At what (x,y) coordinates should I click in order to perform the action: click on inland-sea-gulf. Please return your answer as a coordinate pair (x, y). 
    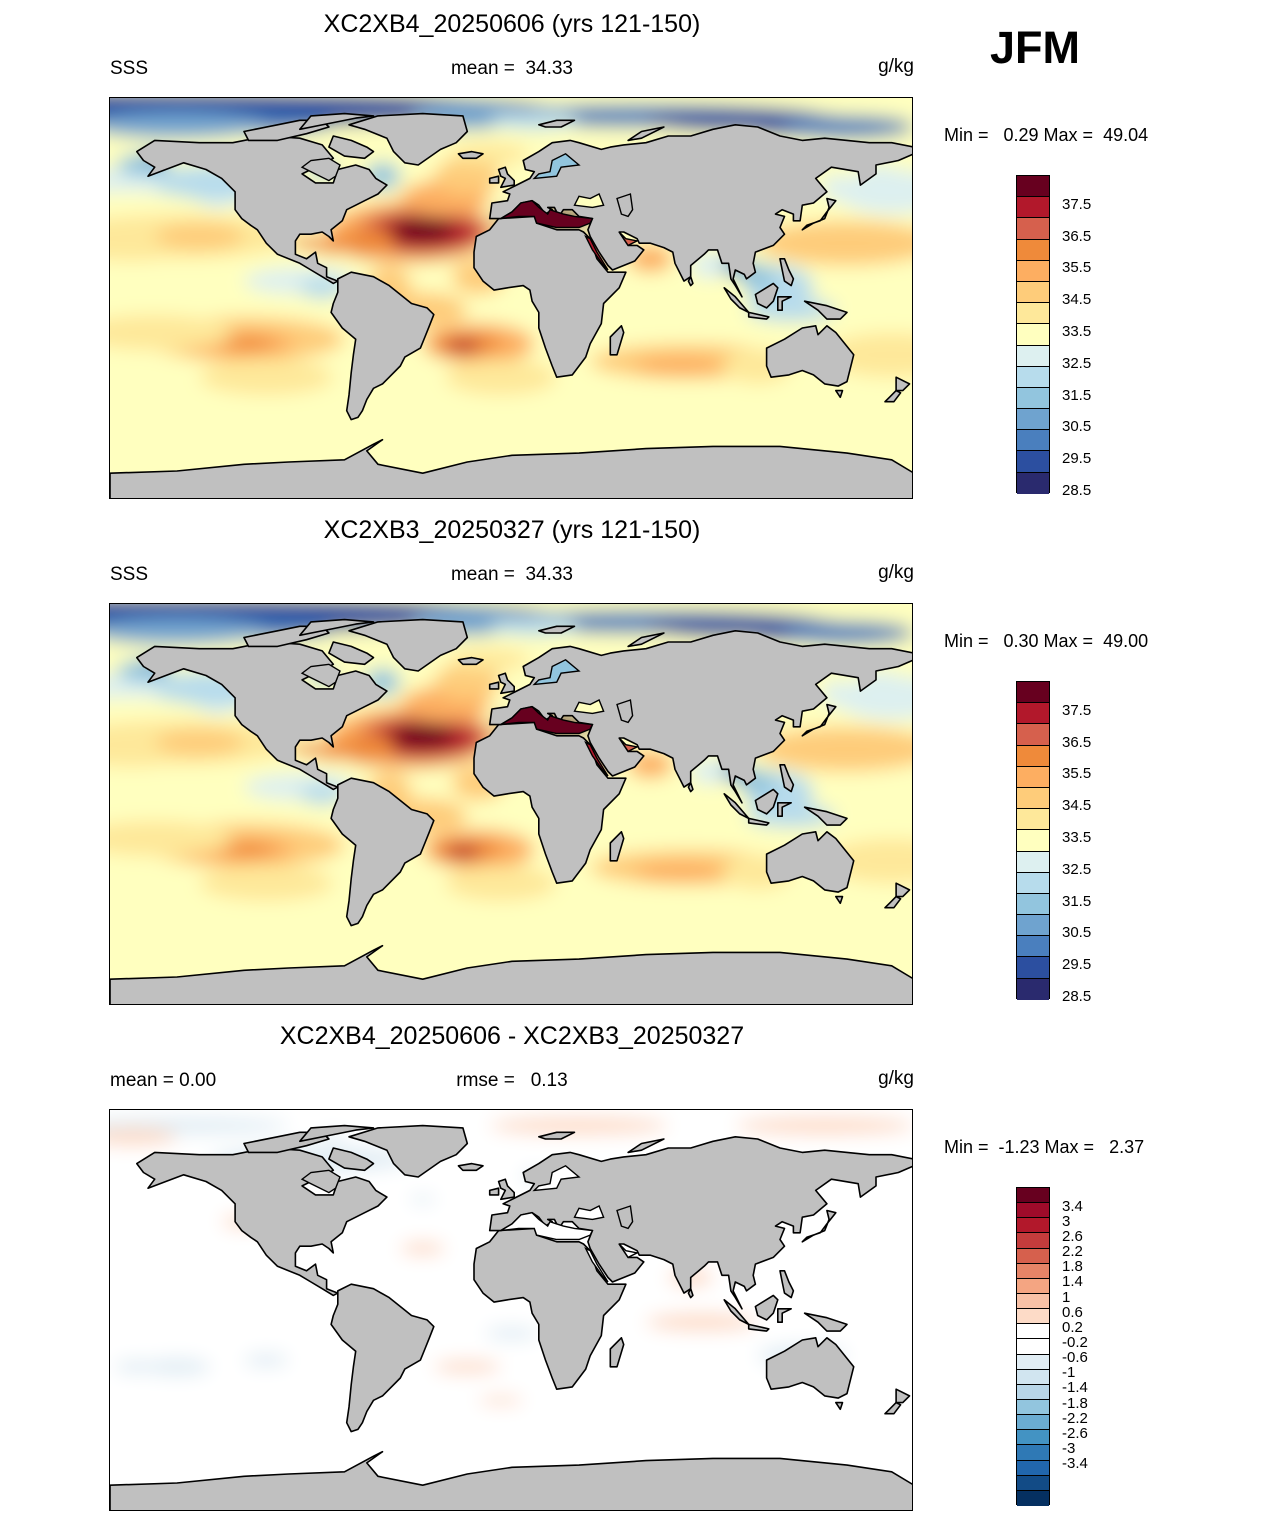
    Looking at the image, I should click on (629, 745).